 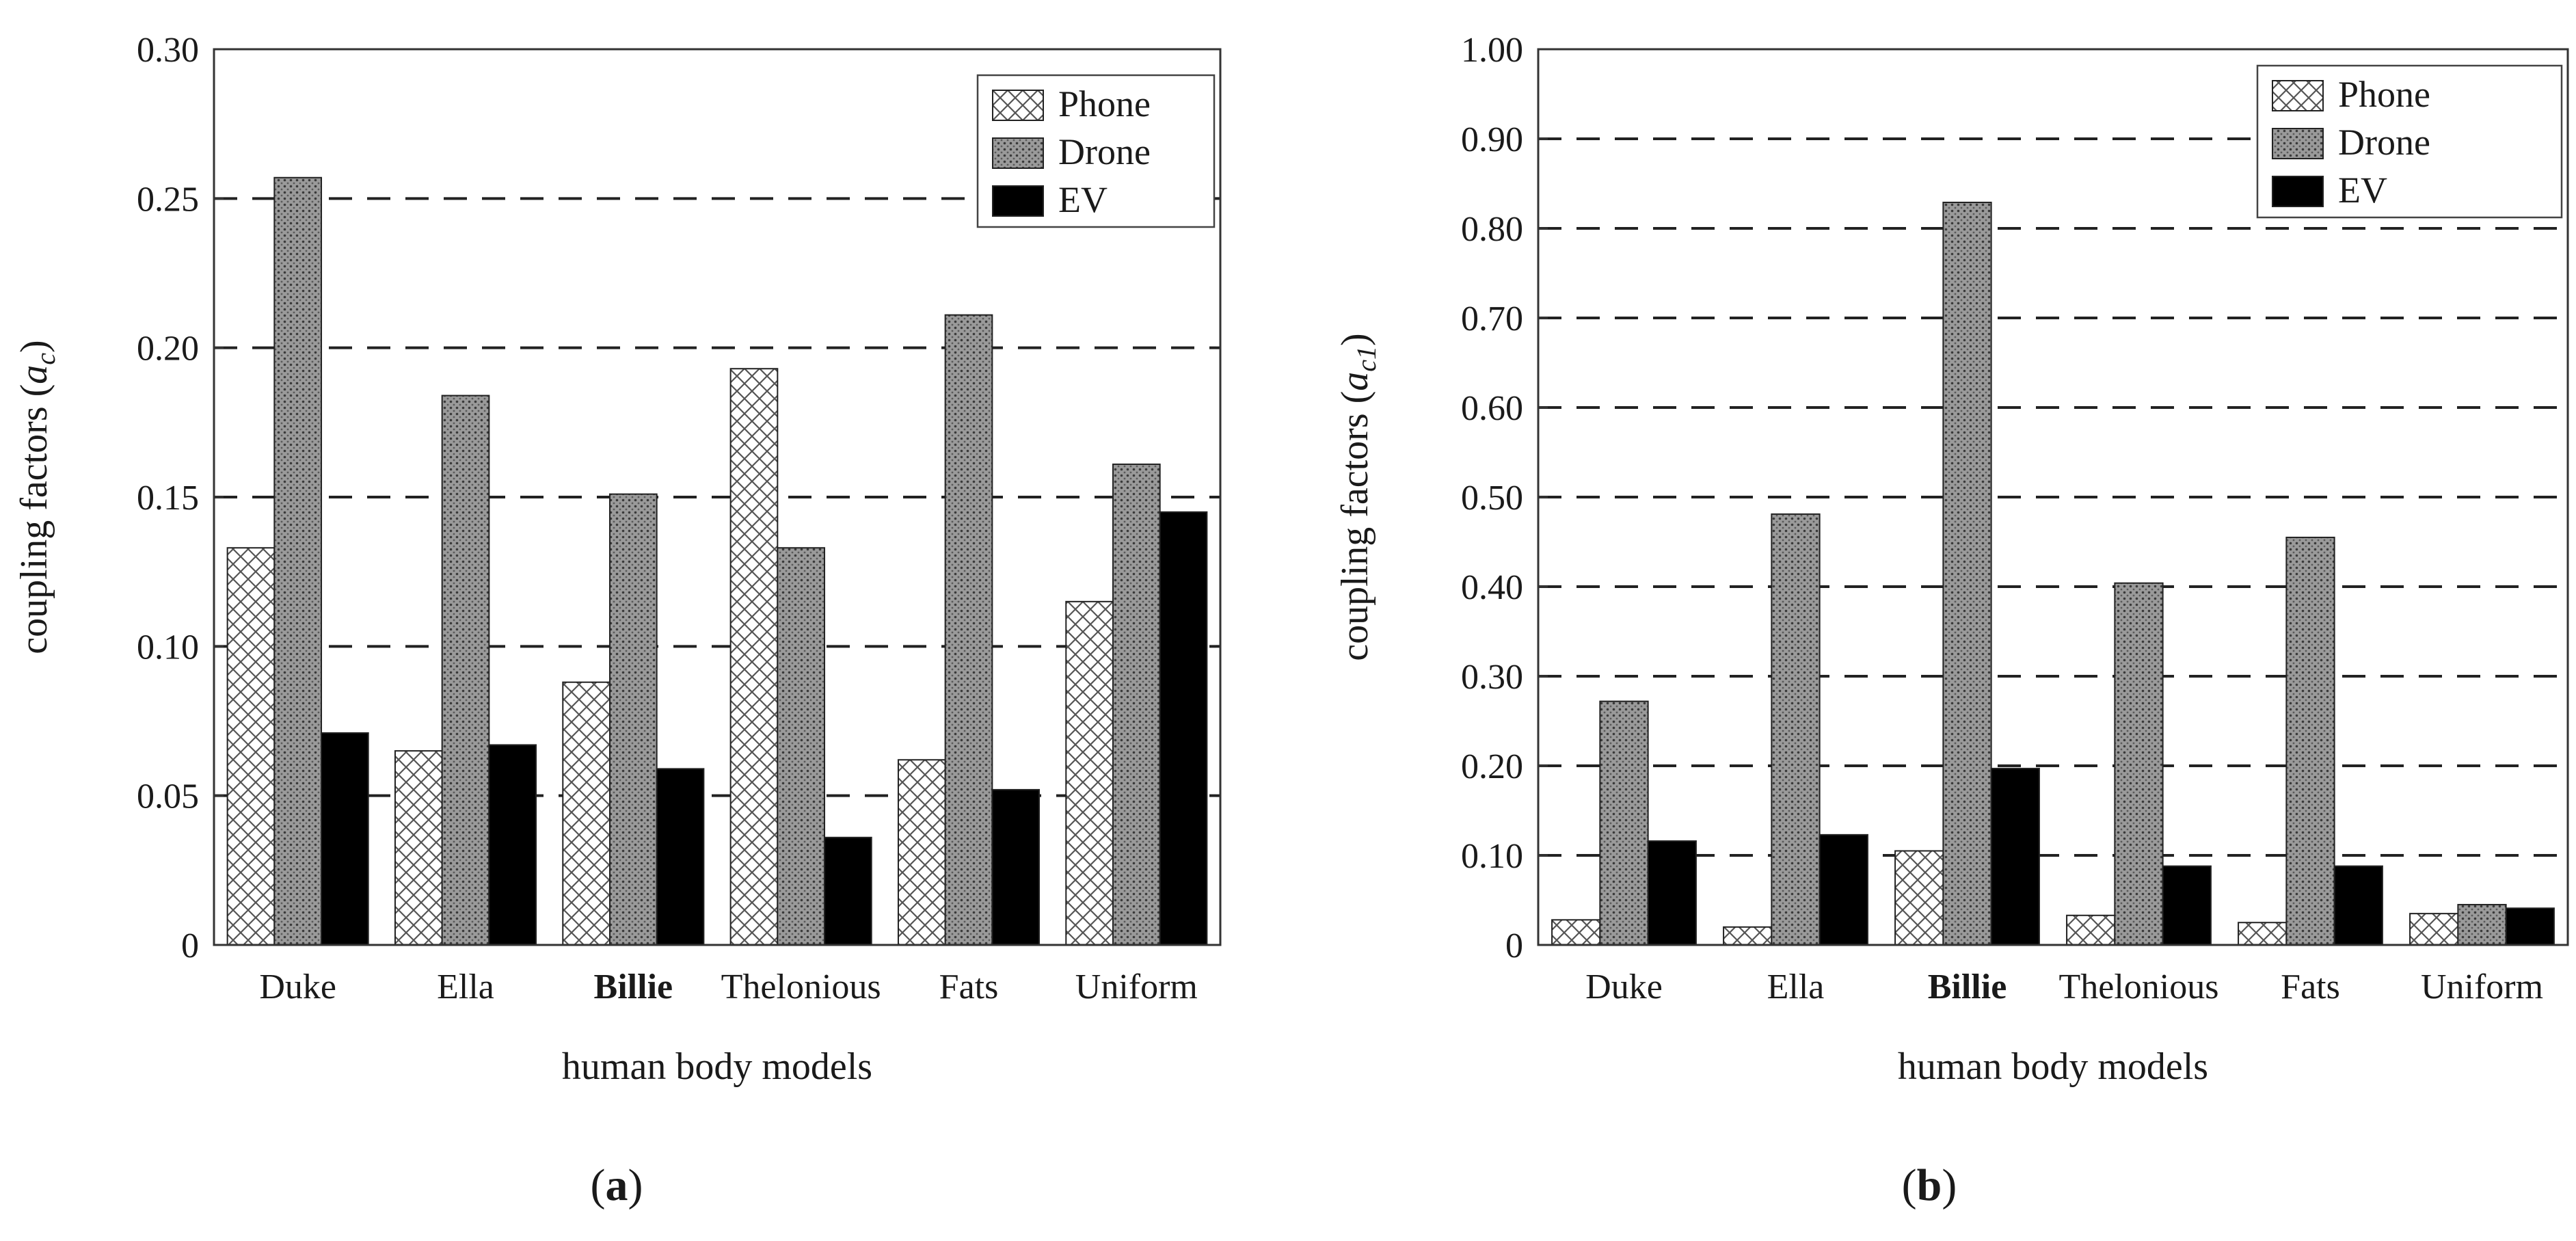 What do you see at coordinates (1967, 574) in the screenshot?
I see `bar-b-drone-billie` at bounding box center [1967, 574].